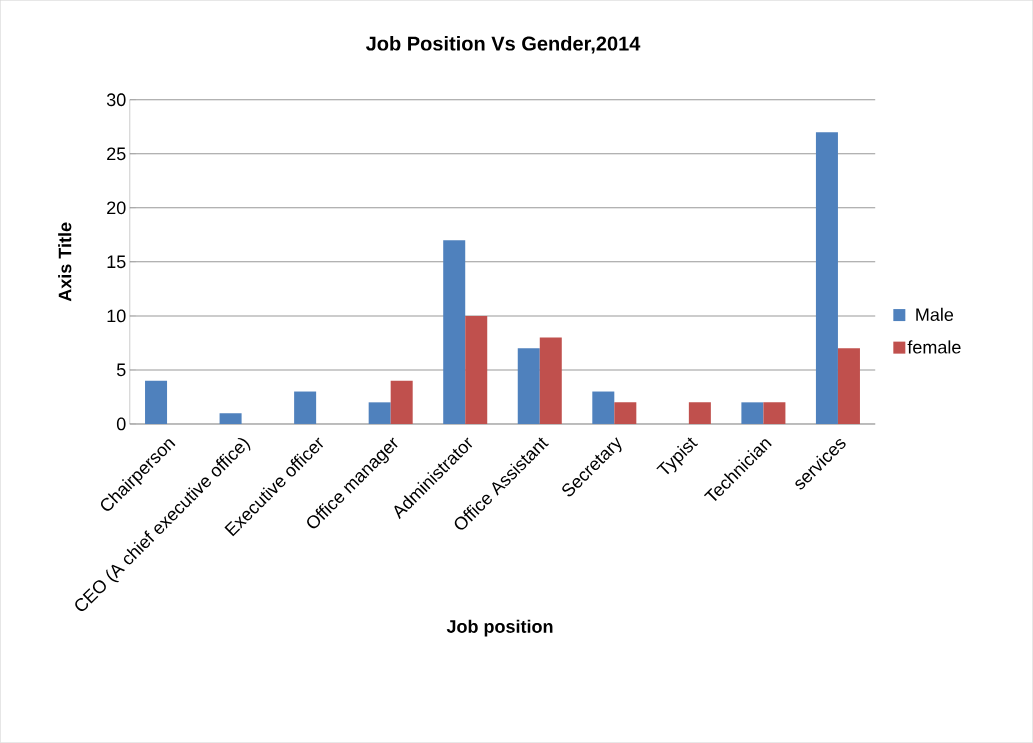  Describe the element at coordinates (116, 262) in the screenshot. I see `y-tick-label: 15` at that location.